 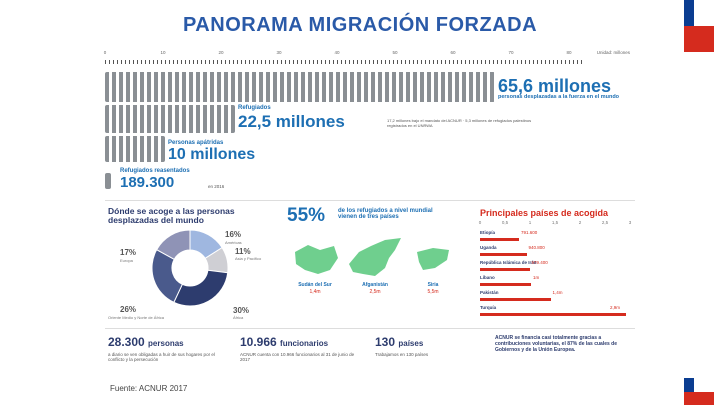 What do you see at coordinates (530, 222) in the screenshot?
I see `host-scale-tick: 1` at bounding box center [530, 222].